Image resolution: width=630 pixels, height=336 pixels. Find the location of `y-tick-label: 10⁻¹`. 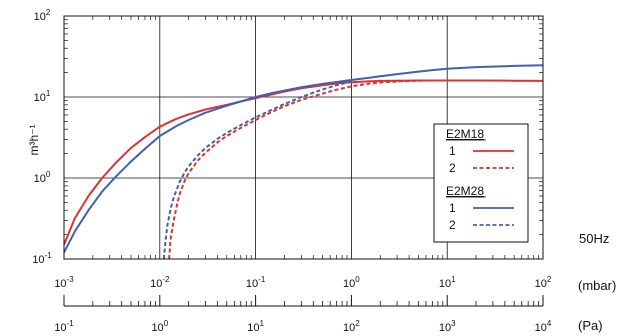

y-tick-label: 10⁻¹ is located at coordinates (42, 258).